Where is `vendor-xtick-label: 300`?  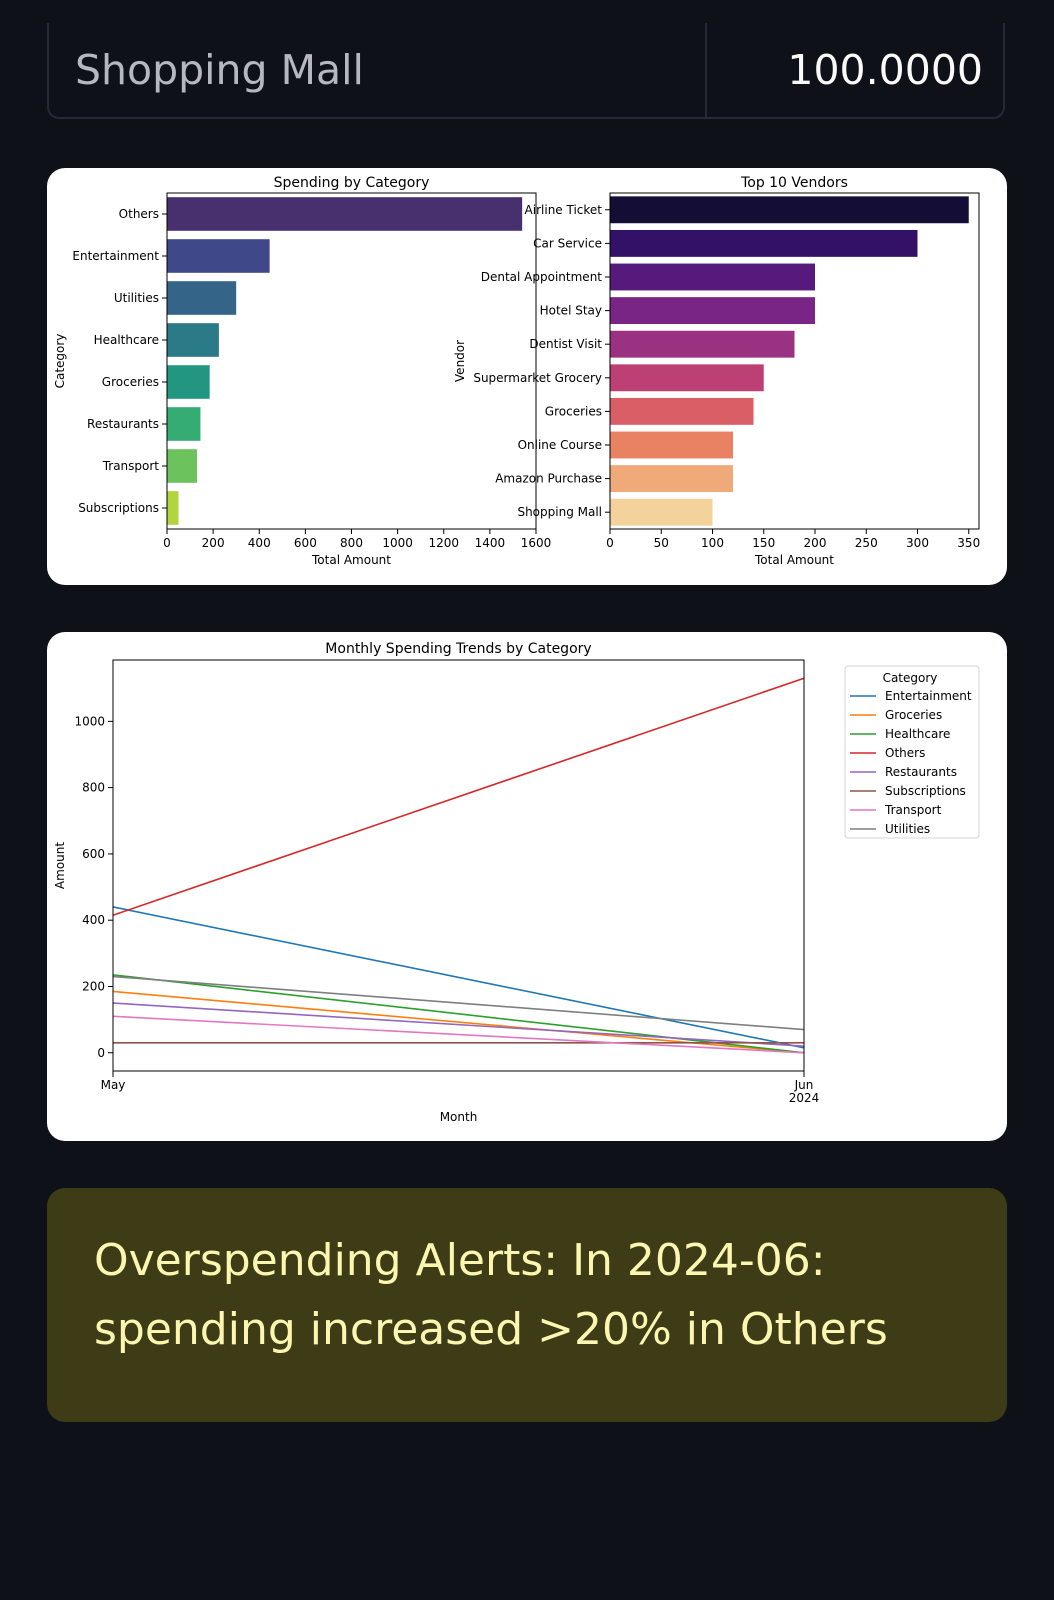 vendor-xtick-label: 300 is located at coordinates (917, 543).